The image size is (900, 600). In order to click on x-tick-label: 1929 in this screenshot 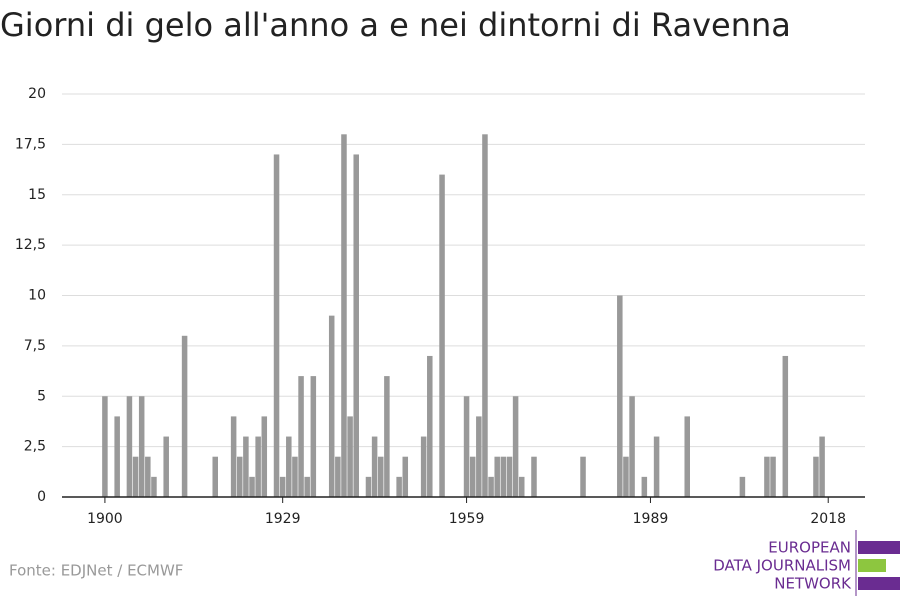, I will do `click(283, 519)`.